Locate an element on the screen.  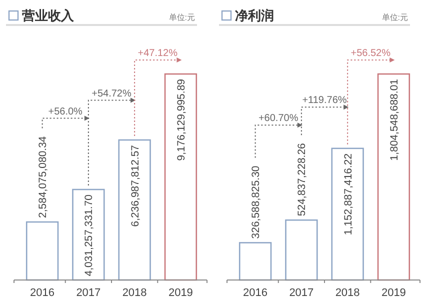
data-label: 326,588,825.30 is located at coordinates (256, 202).